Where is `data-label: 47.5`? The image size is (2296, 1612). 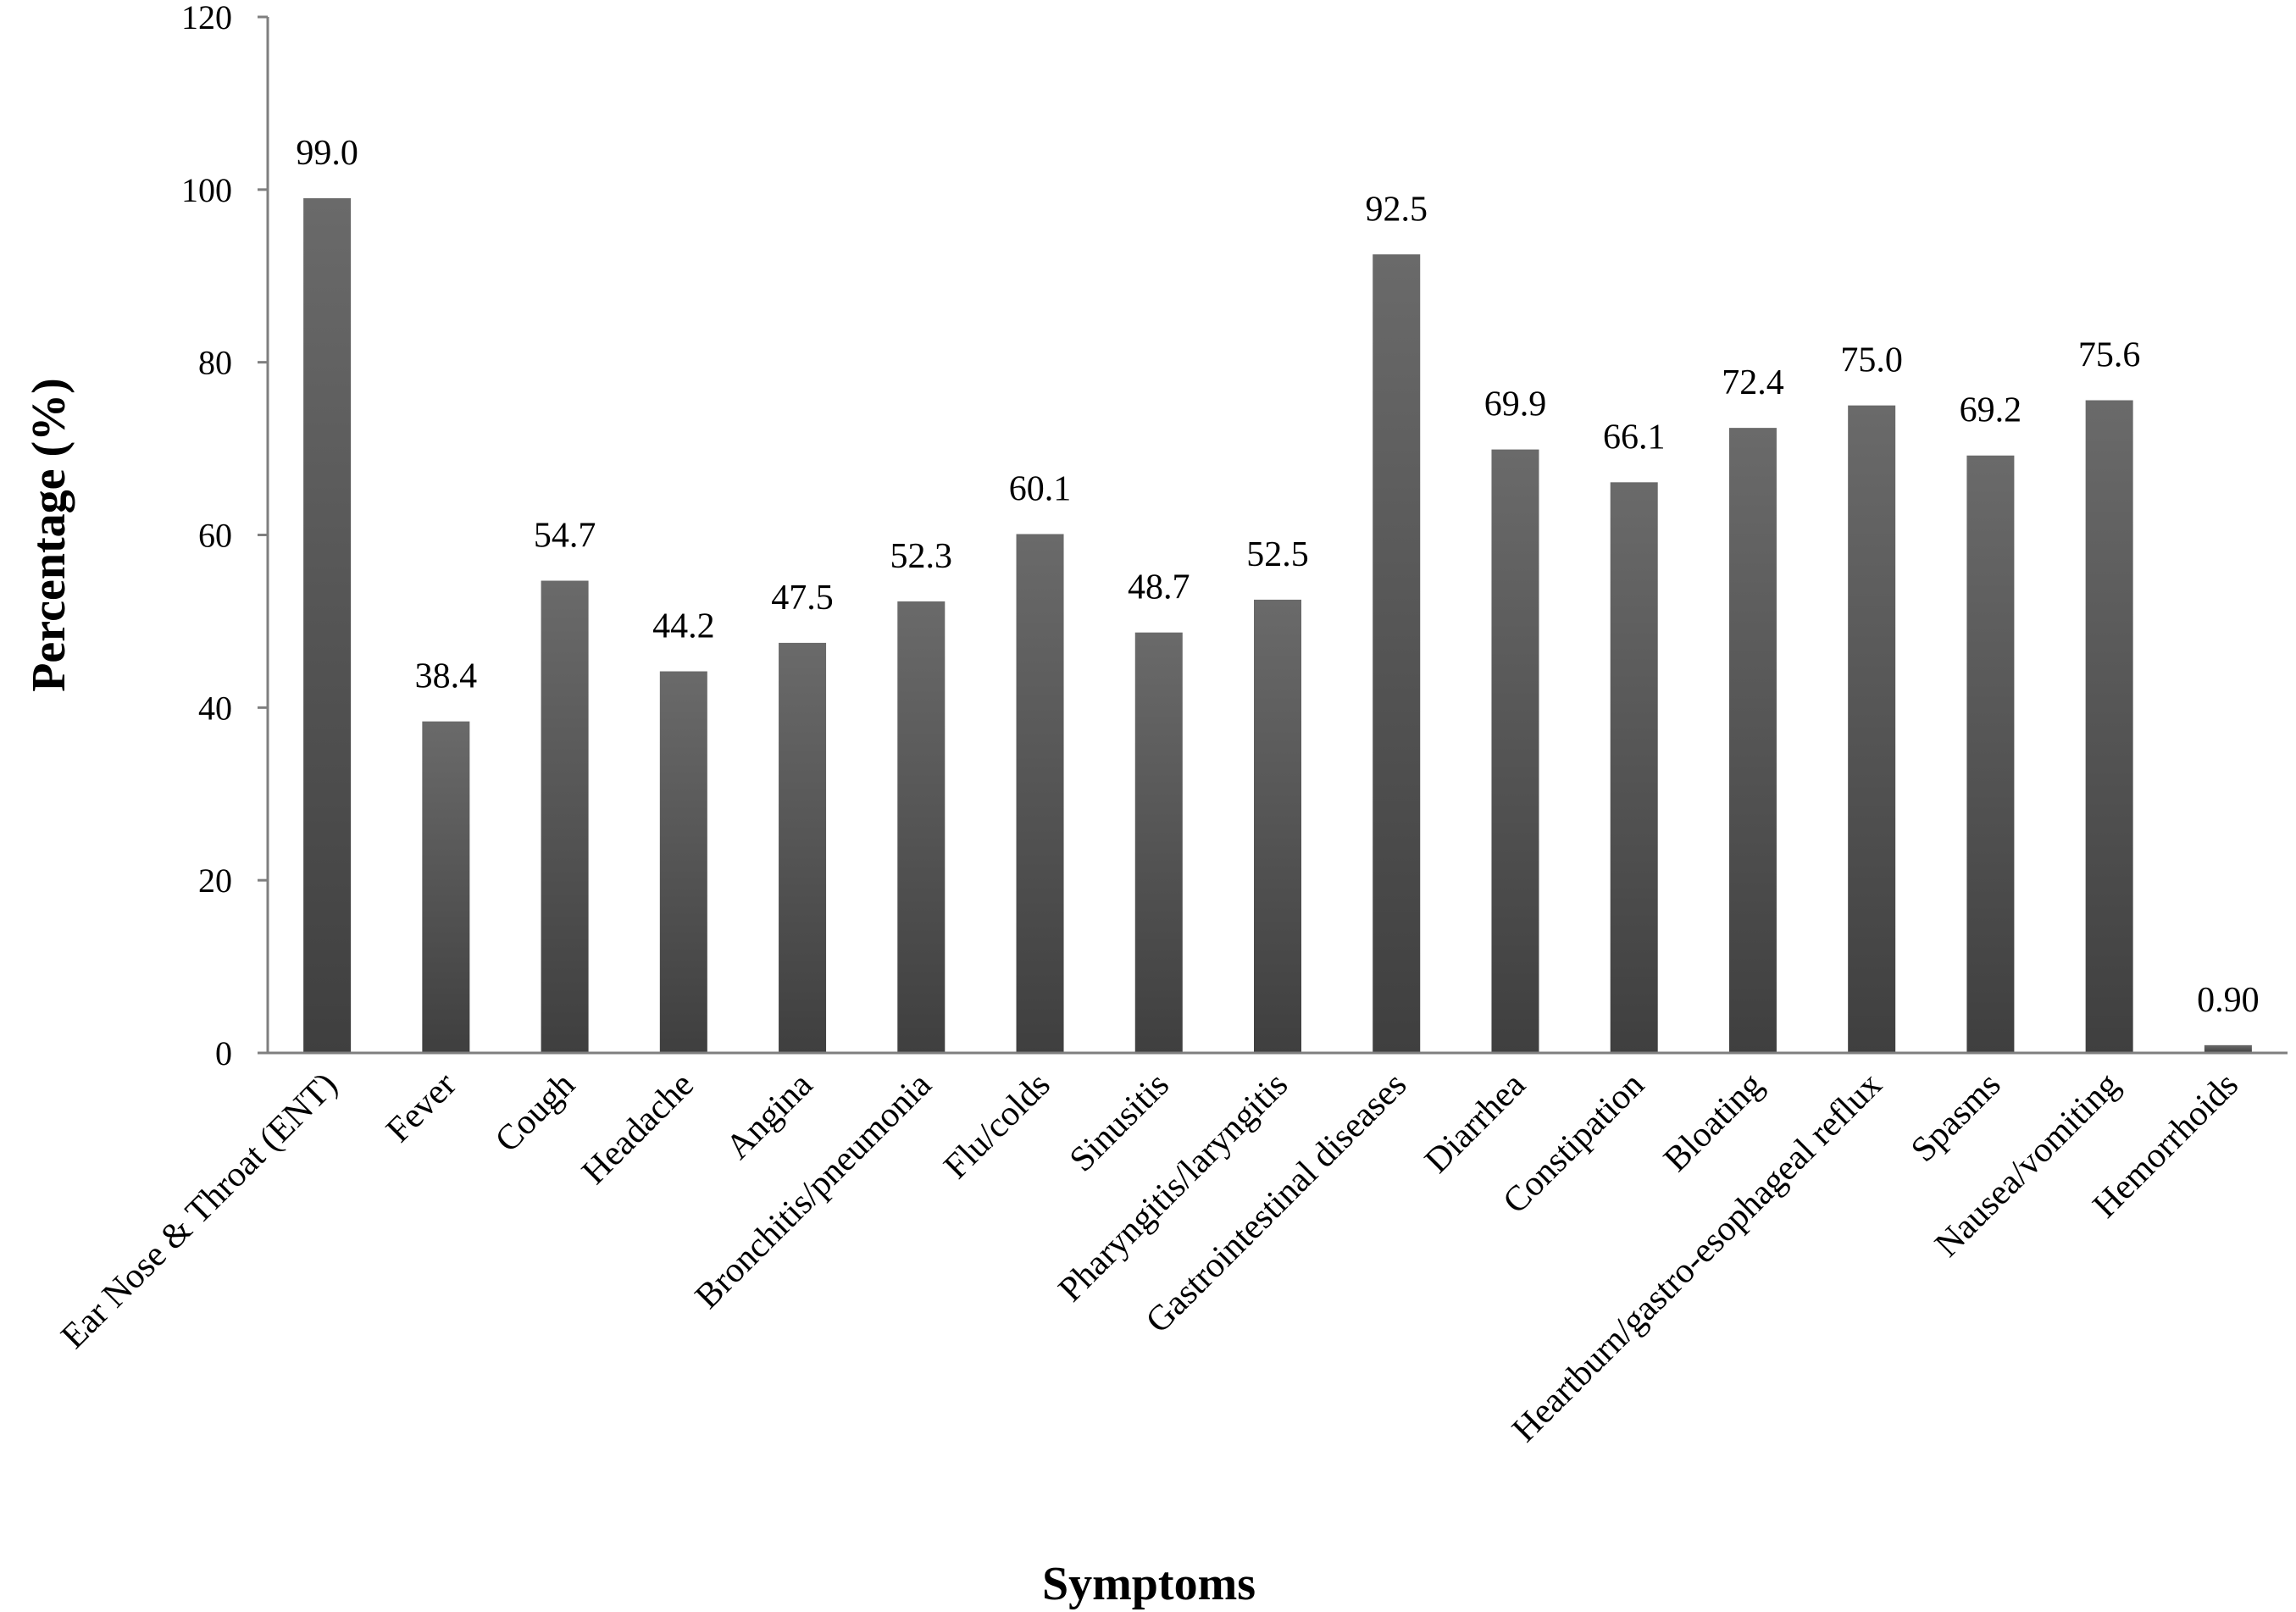 data-label: 47.5 is located at coordinates (802, 598).